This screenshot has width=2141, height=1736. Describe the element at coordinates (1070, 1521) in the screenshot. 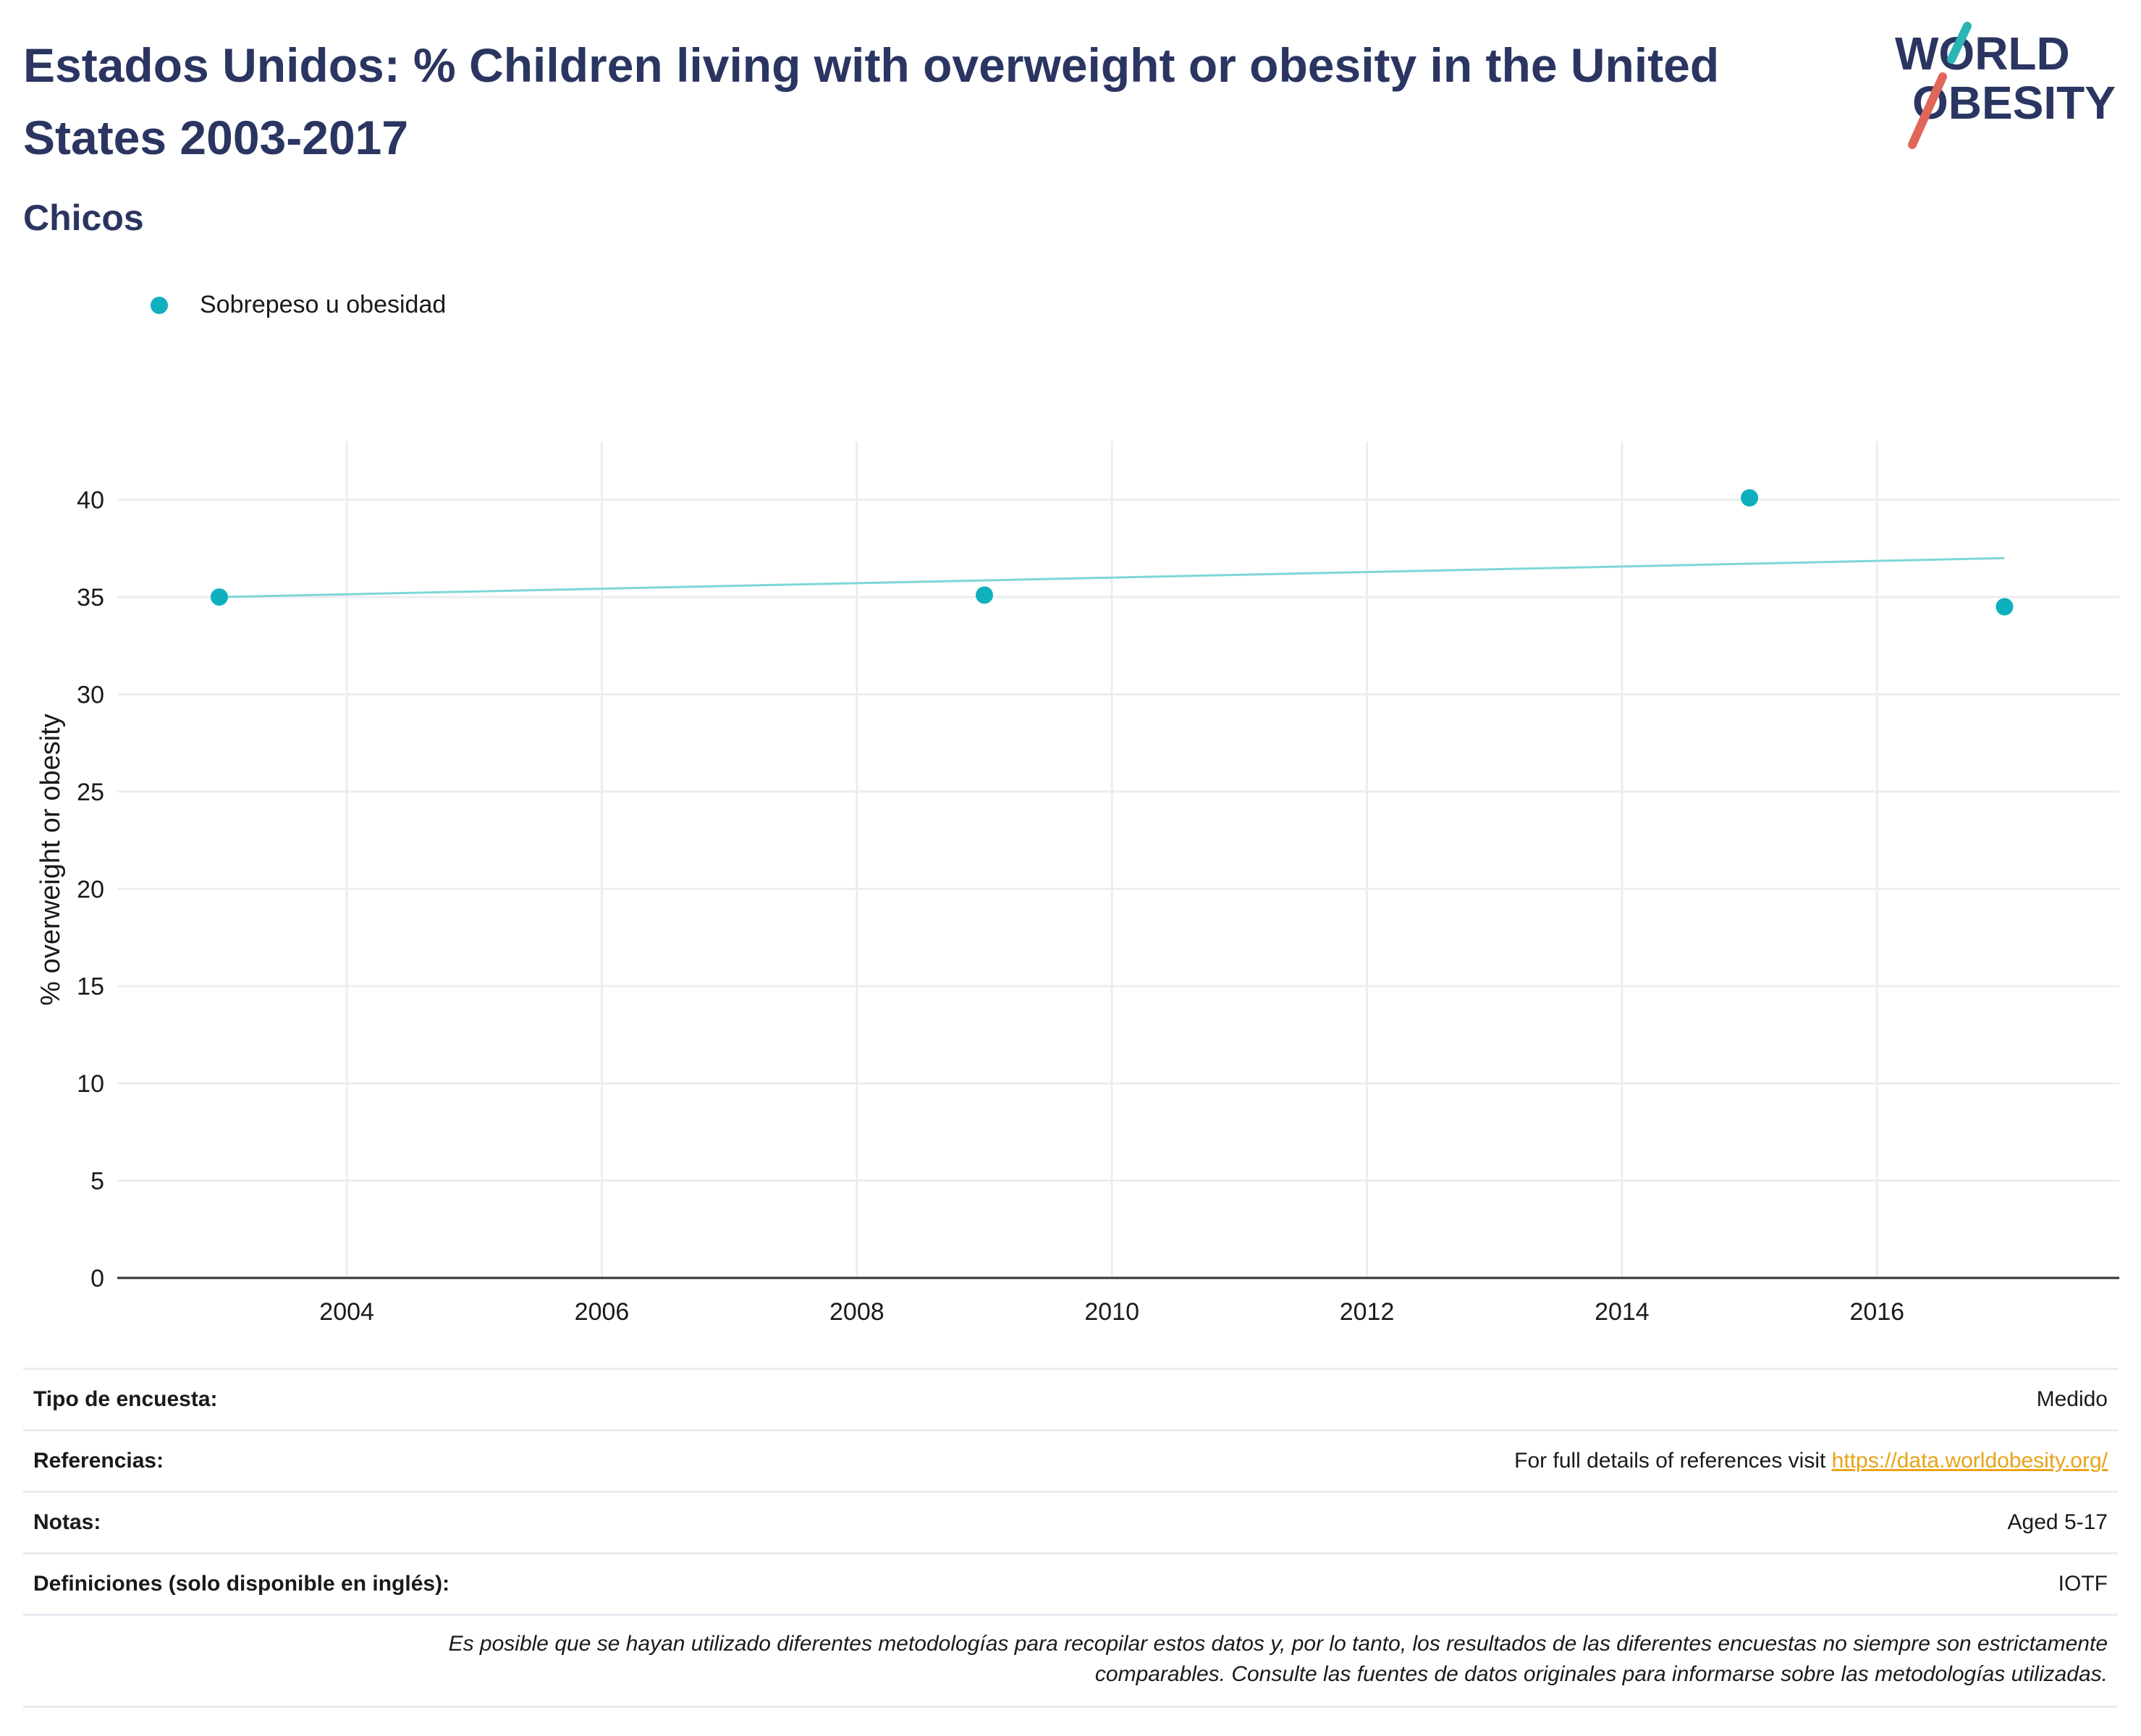

I see `meta-row-notes: Notas: Aged 5-17` at that location.